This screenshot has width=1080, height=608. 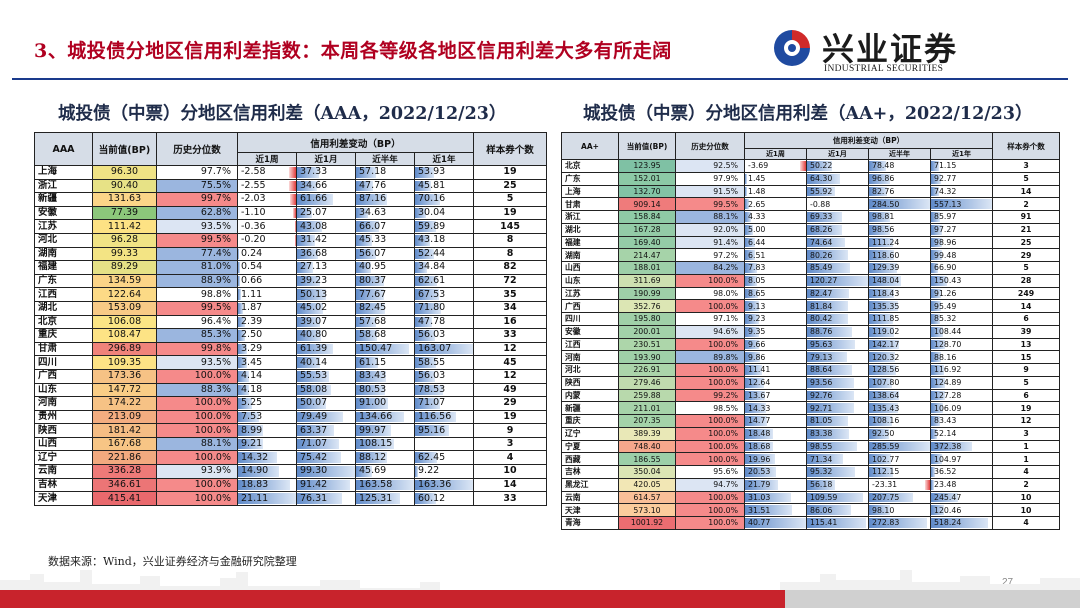 What do you see at coordinates (710, 191) in the screenshot?
I see `percentile-cell: 91.5%` at bounding box center [710, 191].